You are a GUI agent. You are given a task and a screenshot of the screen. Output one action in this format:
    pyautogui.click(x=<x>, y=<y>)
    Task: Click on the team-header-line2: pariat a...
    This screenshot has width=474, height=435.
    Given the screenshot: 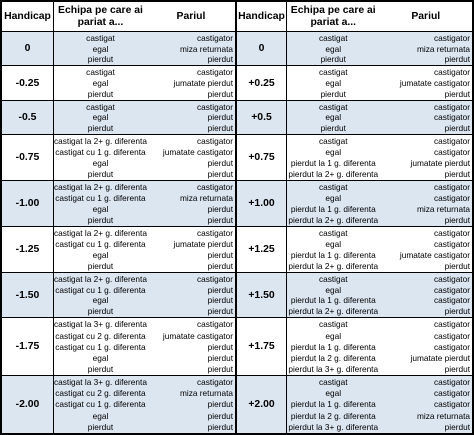 What is the action you would take?
    pyautogui.click(x=333, y=22)
    